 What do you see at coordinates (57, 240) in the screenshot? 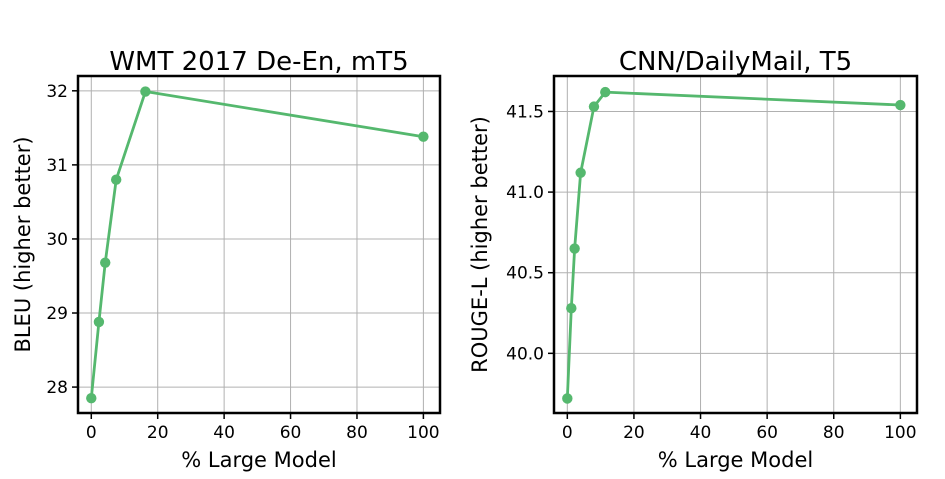
I see `y-tick-label: 30` at bounding box center [57, 240].